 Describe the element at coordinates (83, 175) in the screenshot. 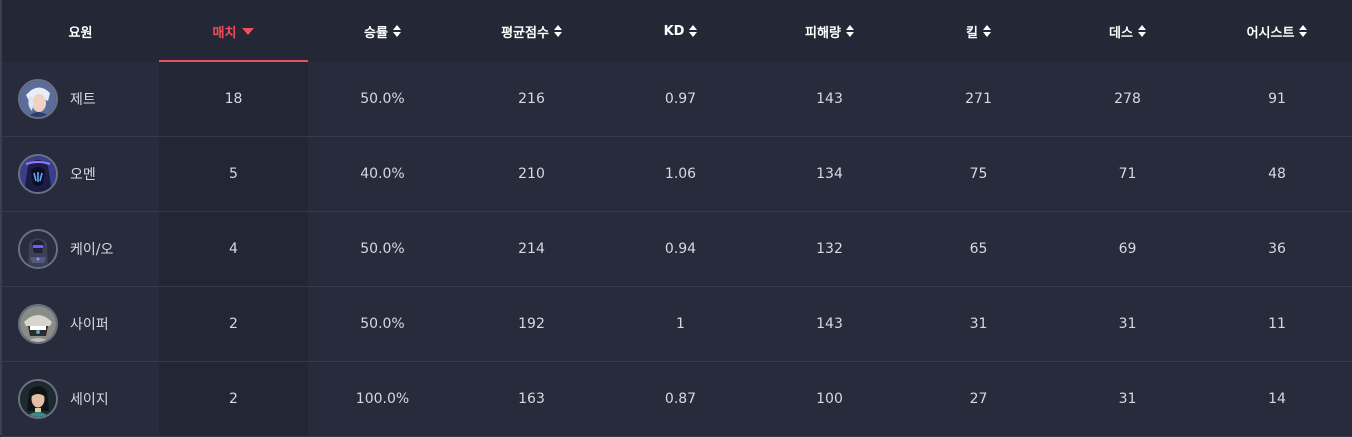

I see `agent-name: 오멘` at that location.